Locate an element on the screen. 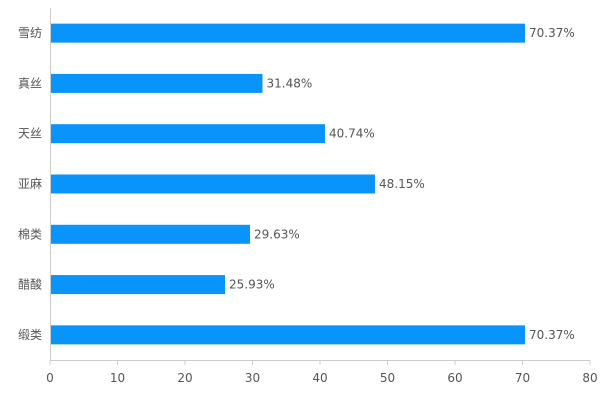  category-label-6: 缎类 is located at coordinates (30, 334).